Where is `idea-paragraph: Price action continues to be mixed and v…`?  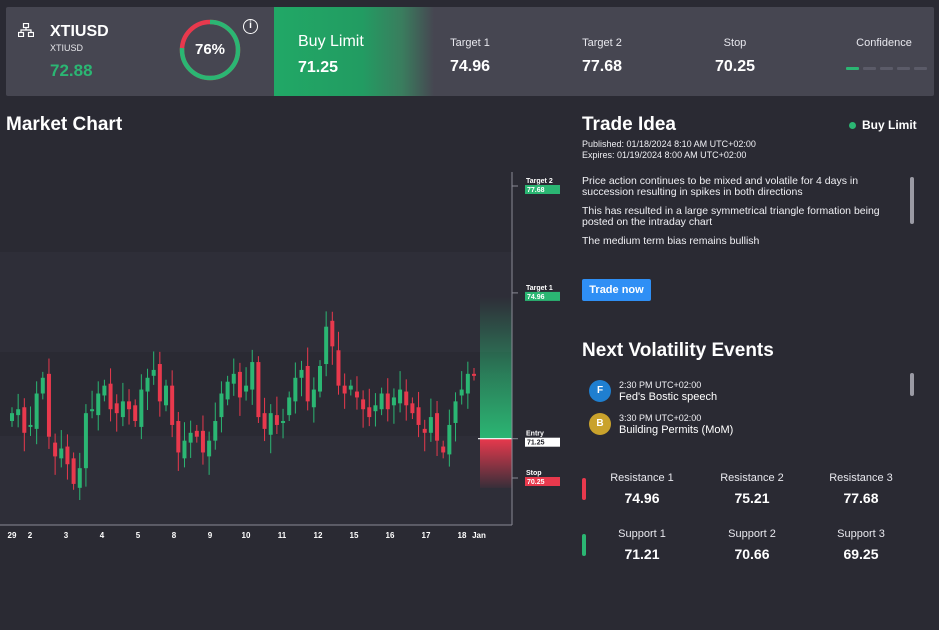
idea-paragraph: Price action continues to be mixed and v… is located at coordinates (720, 186).